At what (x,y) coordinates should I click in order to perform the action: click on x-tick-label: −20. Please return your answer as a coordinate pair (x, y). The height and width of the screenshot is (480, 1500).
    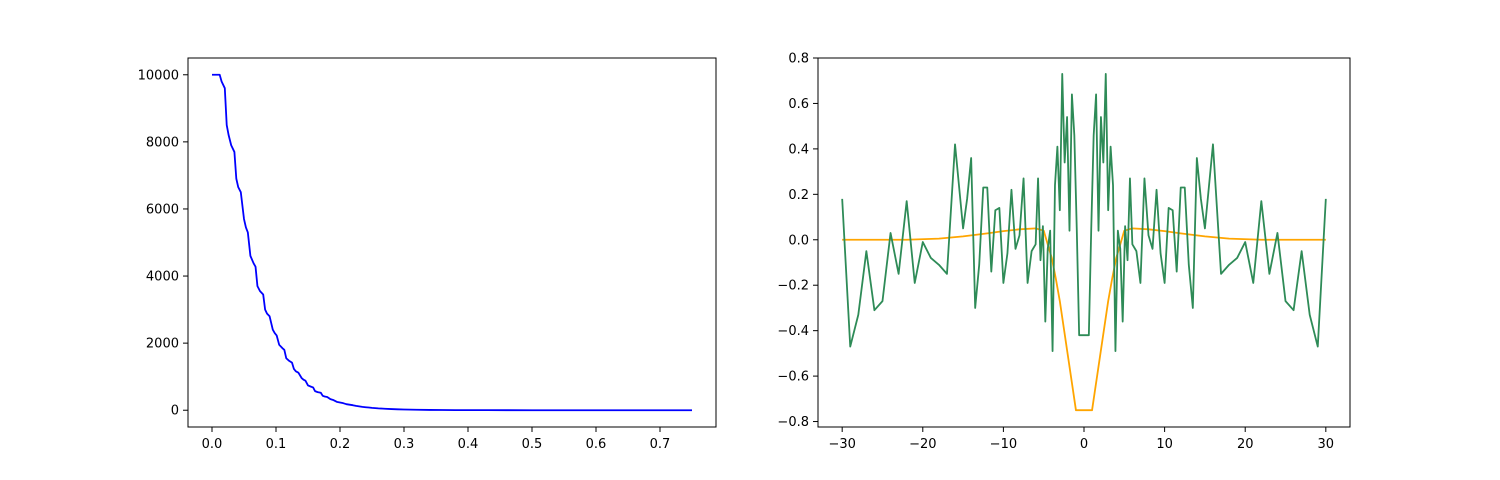
    Looking at the image, I should click on (922, 444).